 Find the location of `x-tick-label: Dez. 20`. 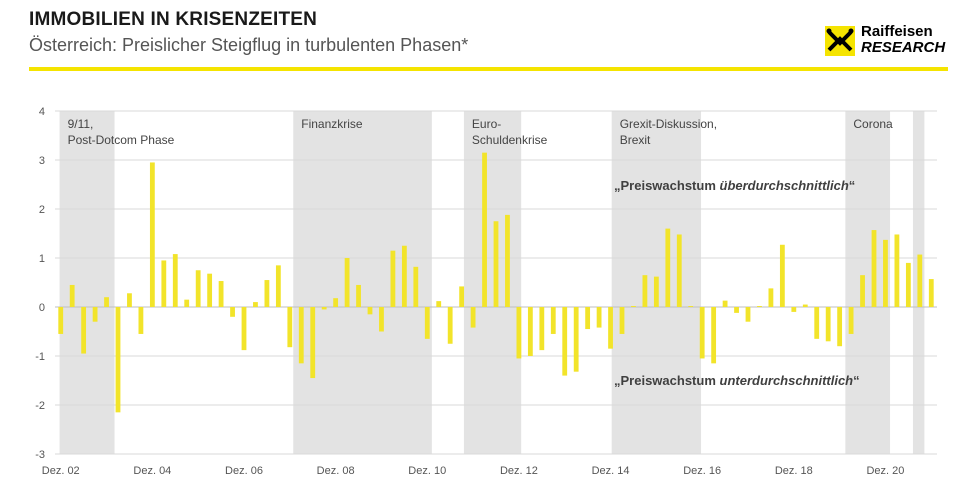

x-tick-label: Dez. 20 is located at coordinates (885, 471).